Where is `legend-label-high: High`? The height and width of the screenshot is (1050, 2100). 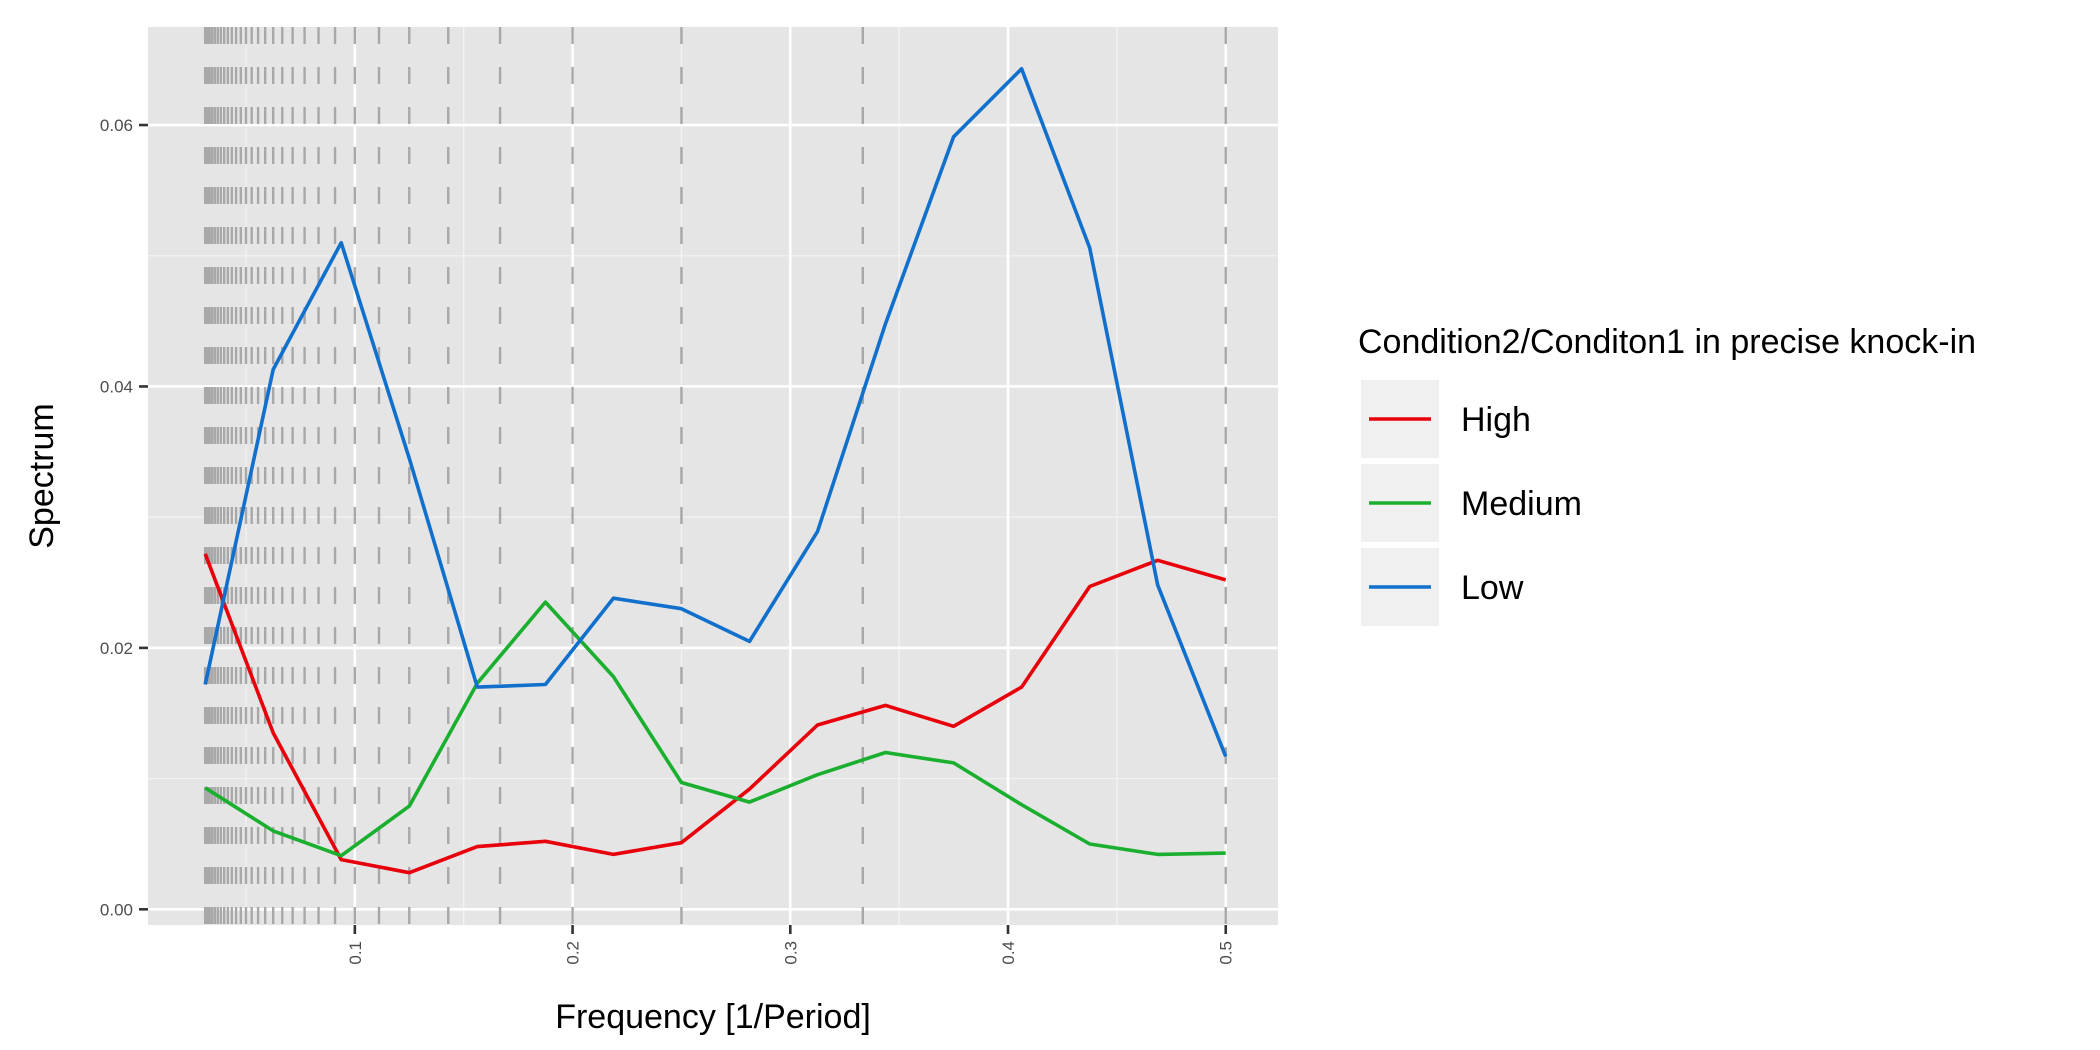
legend-label-high: High is located at coordinates (1496, 420).